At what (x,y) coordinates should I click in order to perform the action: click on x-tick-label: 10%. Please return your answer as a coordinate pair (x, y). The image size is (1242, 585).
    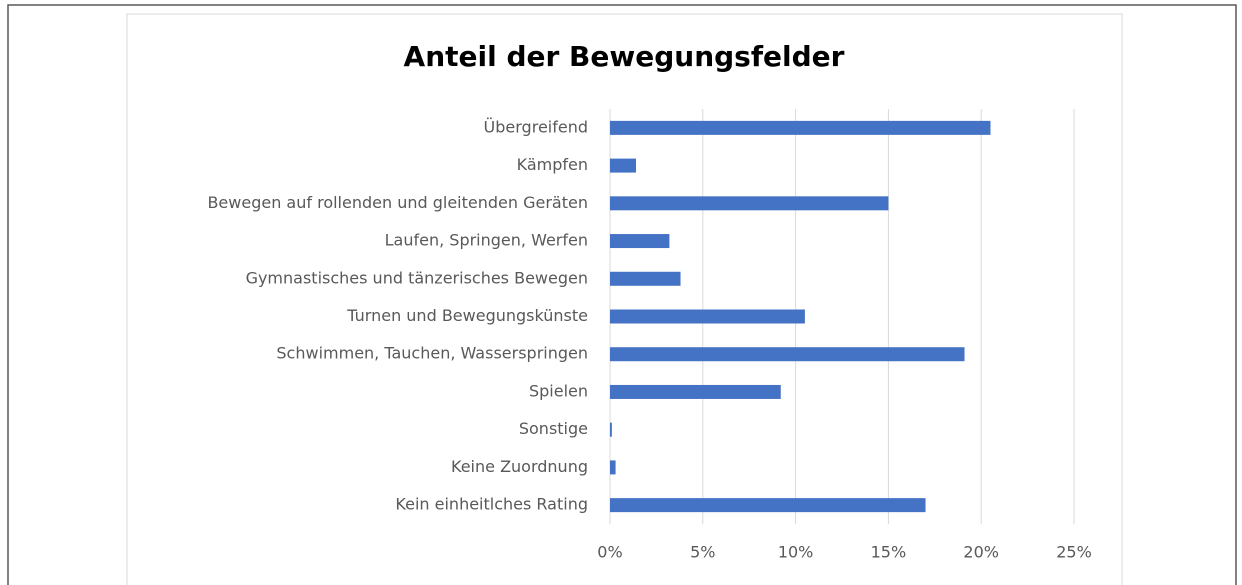
    Looking at the image, I should click on (796, 552).